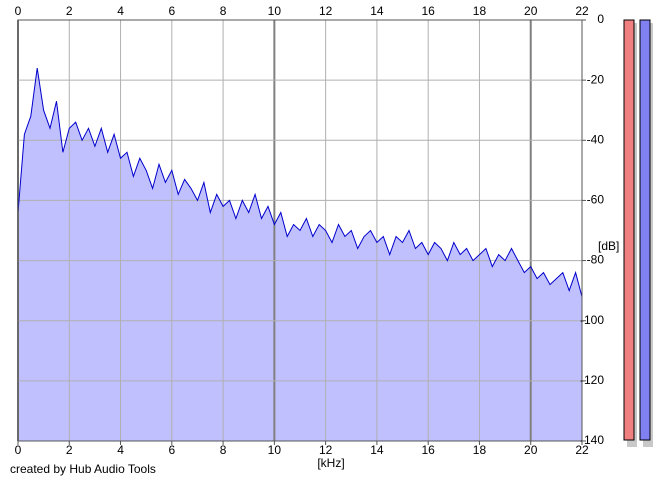  Describe the element at coordinates (18, 450) in the screenshot. I see `x-tick-label: 0` at that location.